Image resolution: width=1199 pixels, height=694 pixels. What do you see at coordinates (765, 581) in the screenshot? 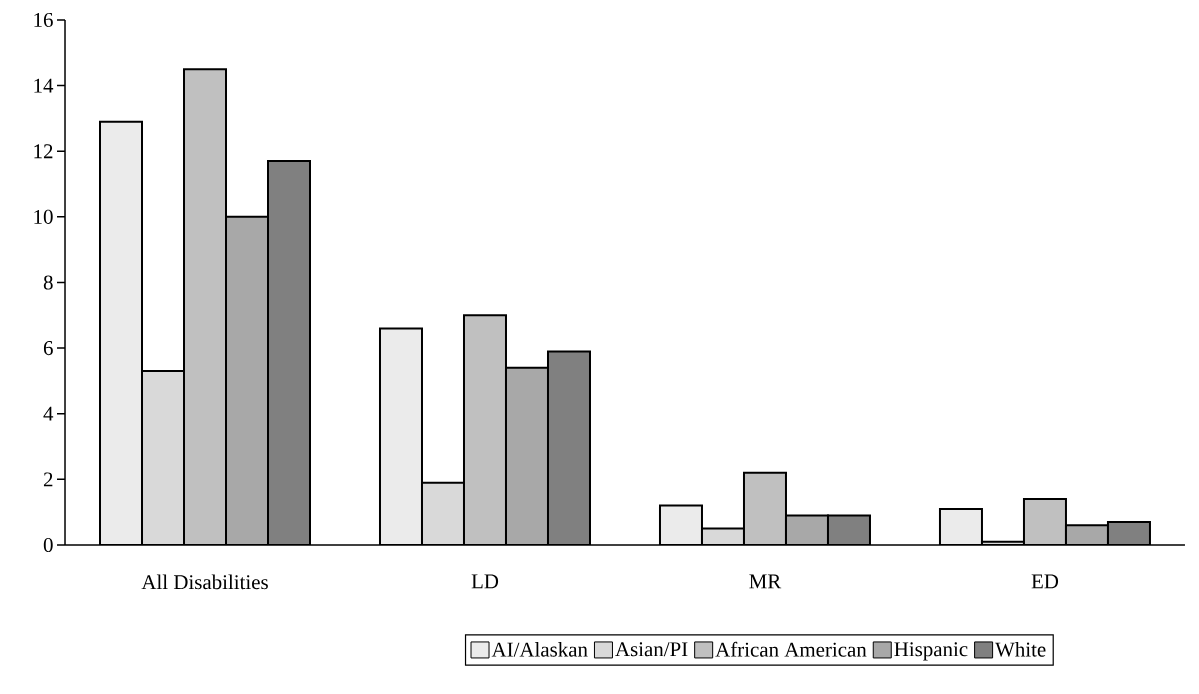
I see `x-tick-label: MR` at bounding box center [765, 581].